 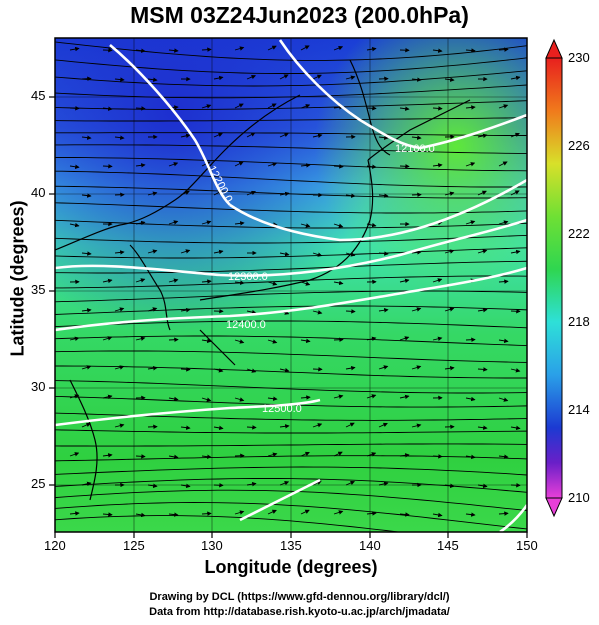 What do you see at coordinates (579, 409) in the screenshot?
I see `colorbar-tick-214: 214` at bounding box center [579, 409].